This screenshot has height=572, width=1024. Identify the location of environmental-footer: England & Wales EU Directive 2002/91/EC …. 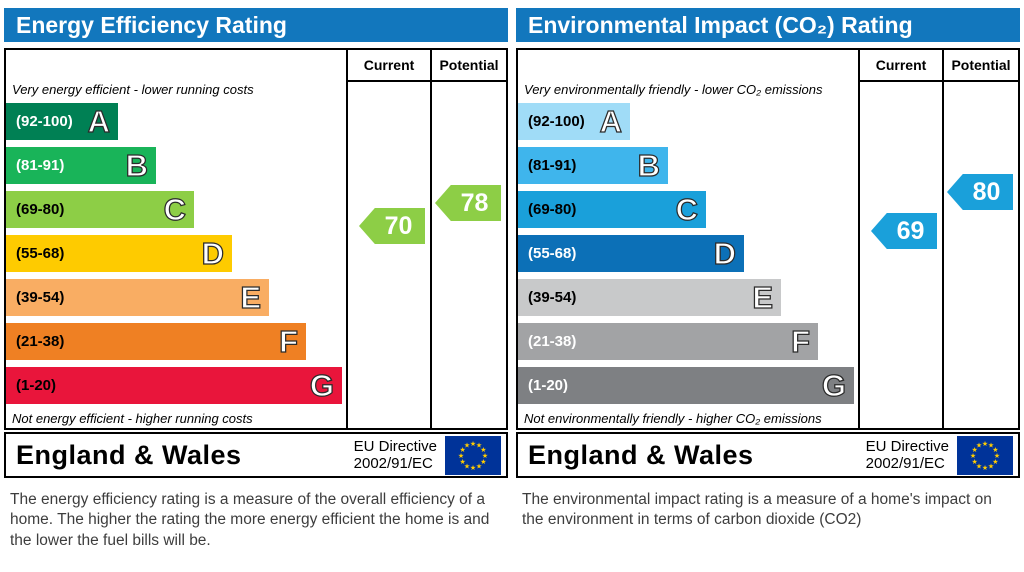
(768, 455).